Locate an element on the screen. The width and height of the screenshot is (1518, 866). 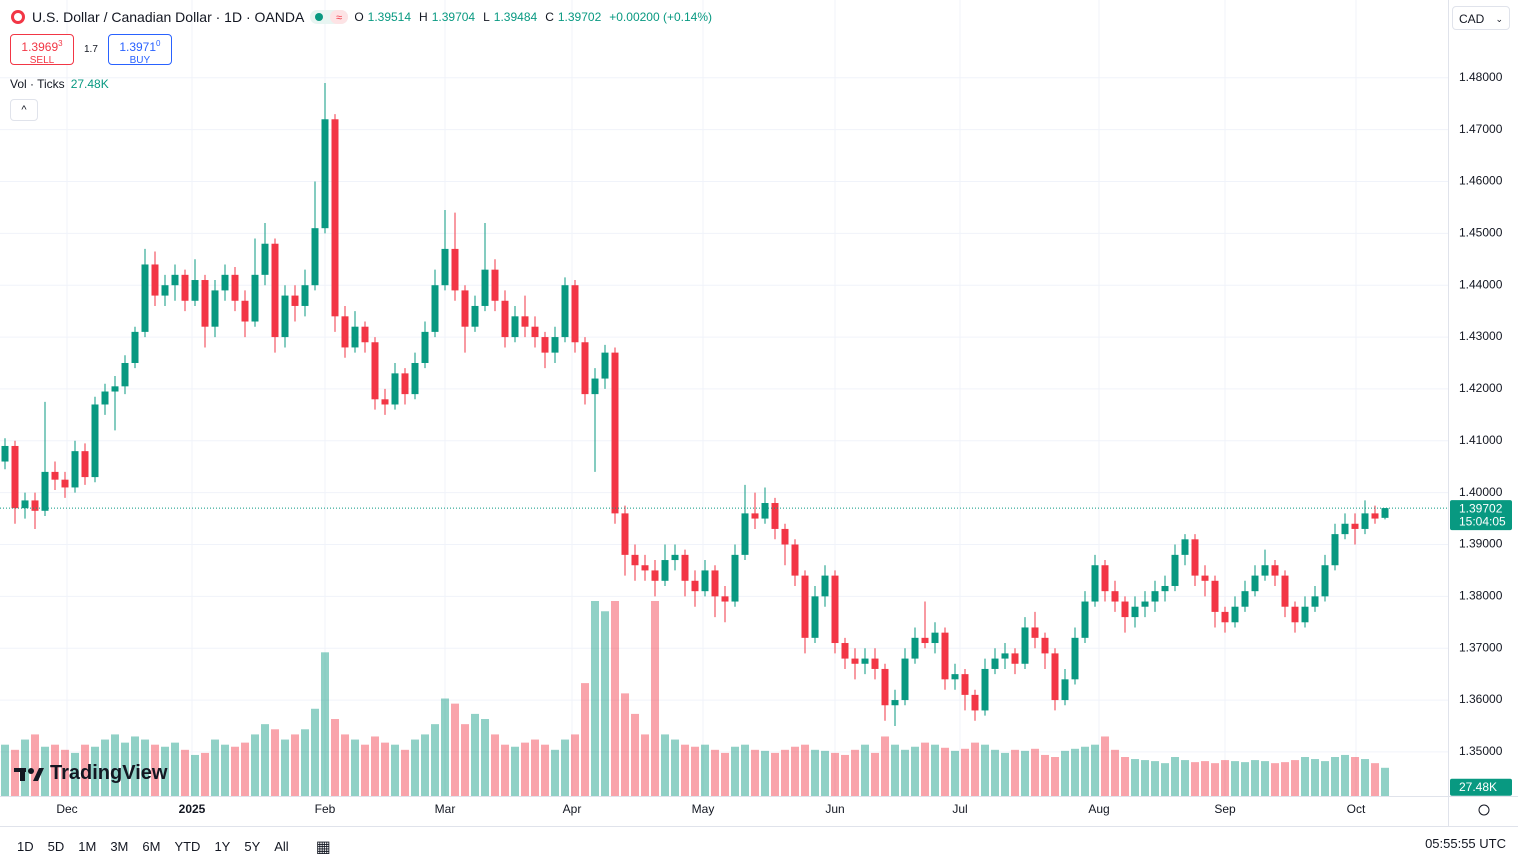
buy-button: 1.39710 BUY is located at coordinates (139, 50).